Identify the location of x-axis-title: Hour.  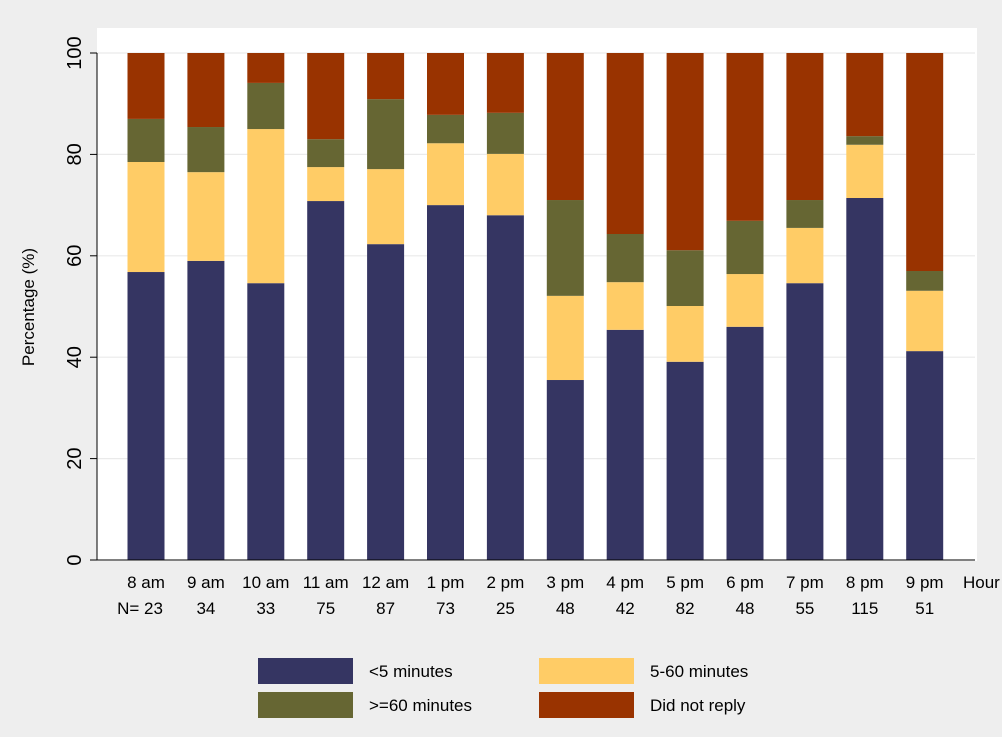
(981, 582).